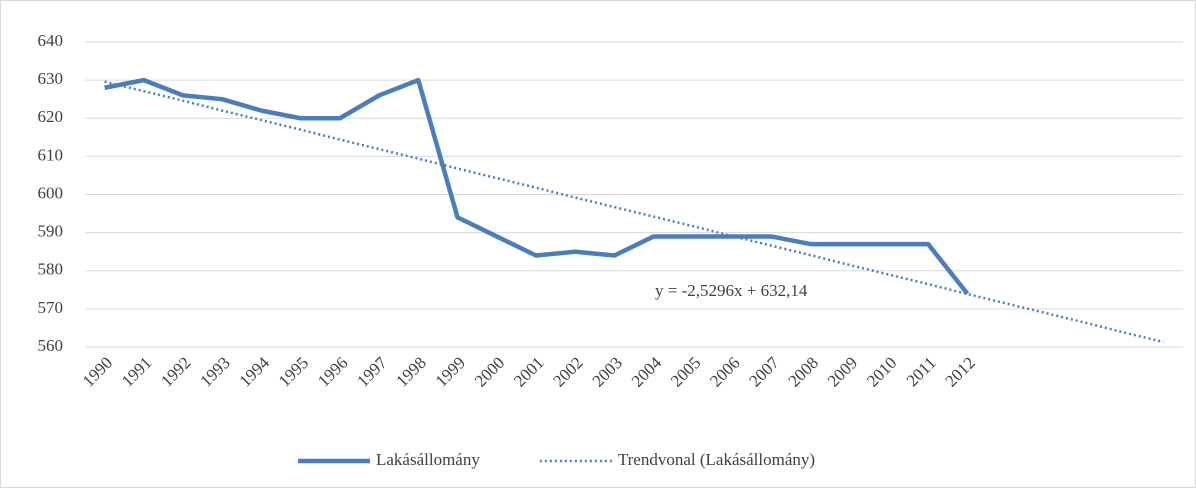 The height and width of the screenshot is (493, 1196). I want to click on legend-label: Lakásállomány, so click(428, 459).